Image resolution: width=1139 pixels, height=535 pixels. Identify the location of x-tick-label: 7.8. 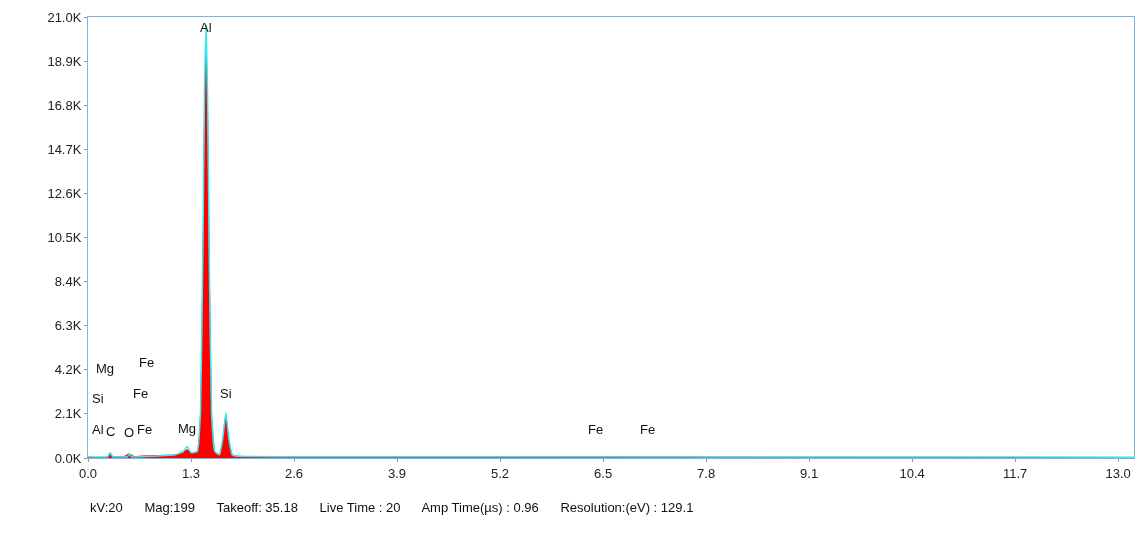
(706, 473).